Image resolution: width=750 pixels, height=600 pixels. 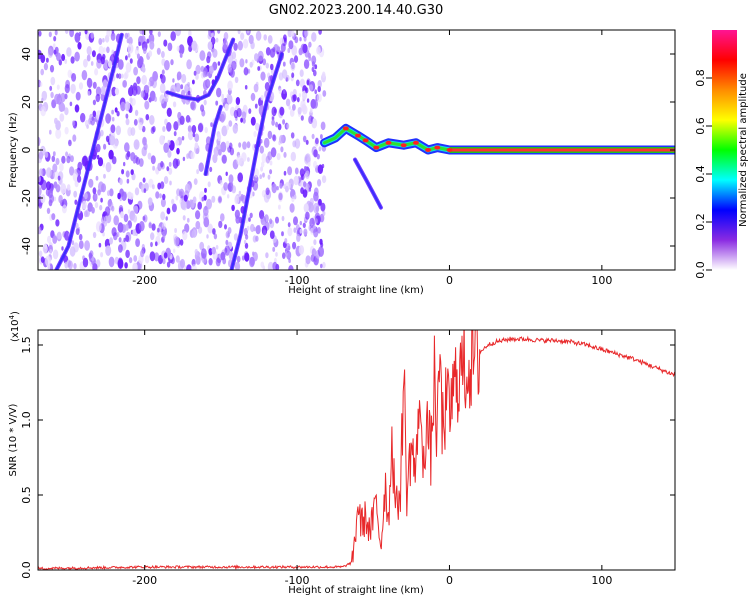 What do you see at coordinates (700, 126) in the screenshot?
I see `colorbar-tick-label: 0.6` at bounding box center [700, 126].